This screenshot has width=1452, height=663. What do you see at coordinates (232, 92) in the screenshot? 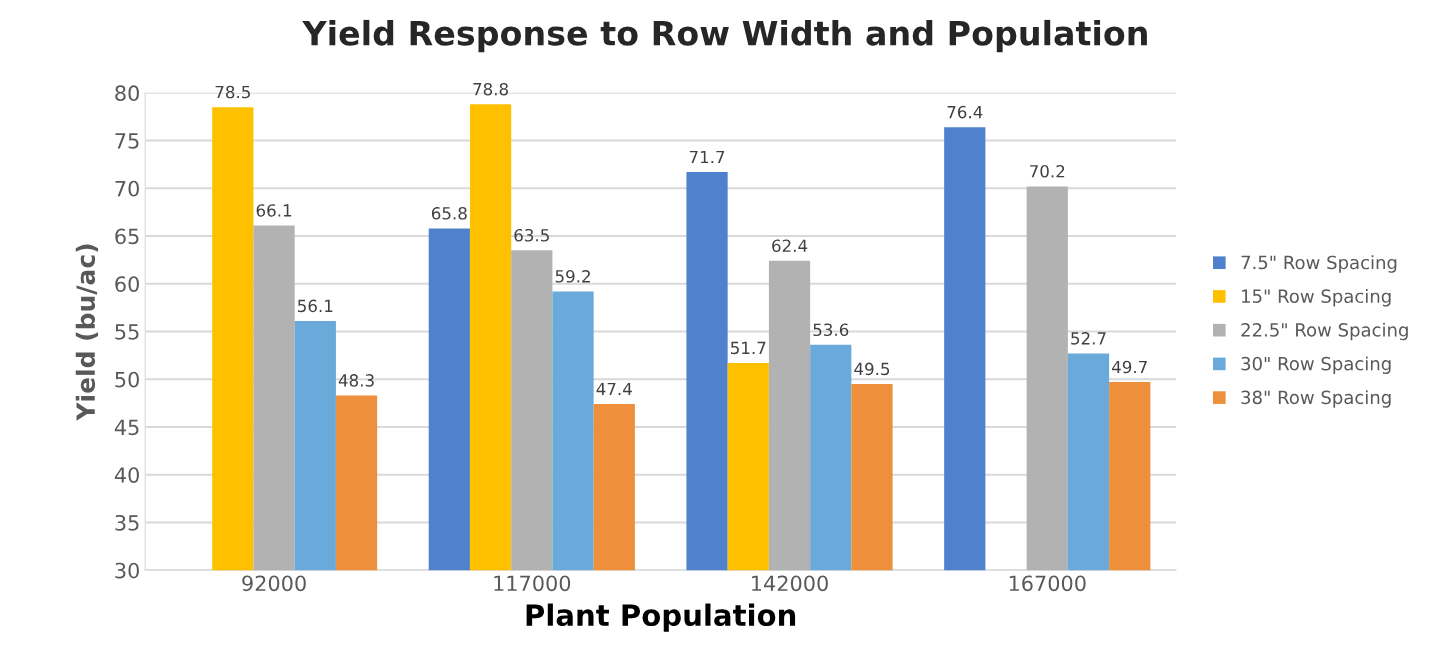
I see `data-label: 78.5` at bounding box center [232, 92].